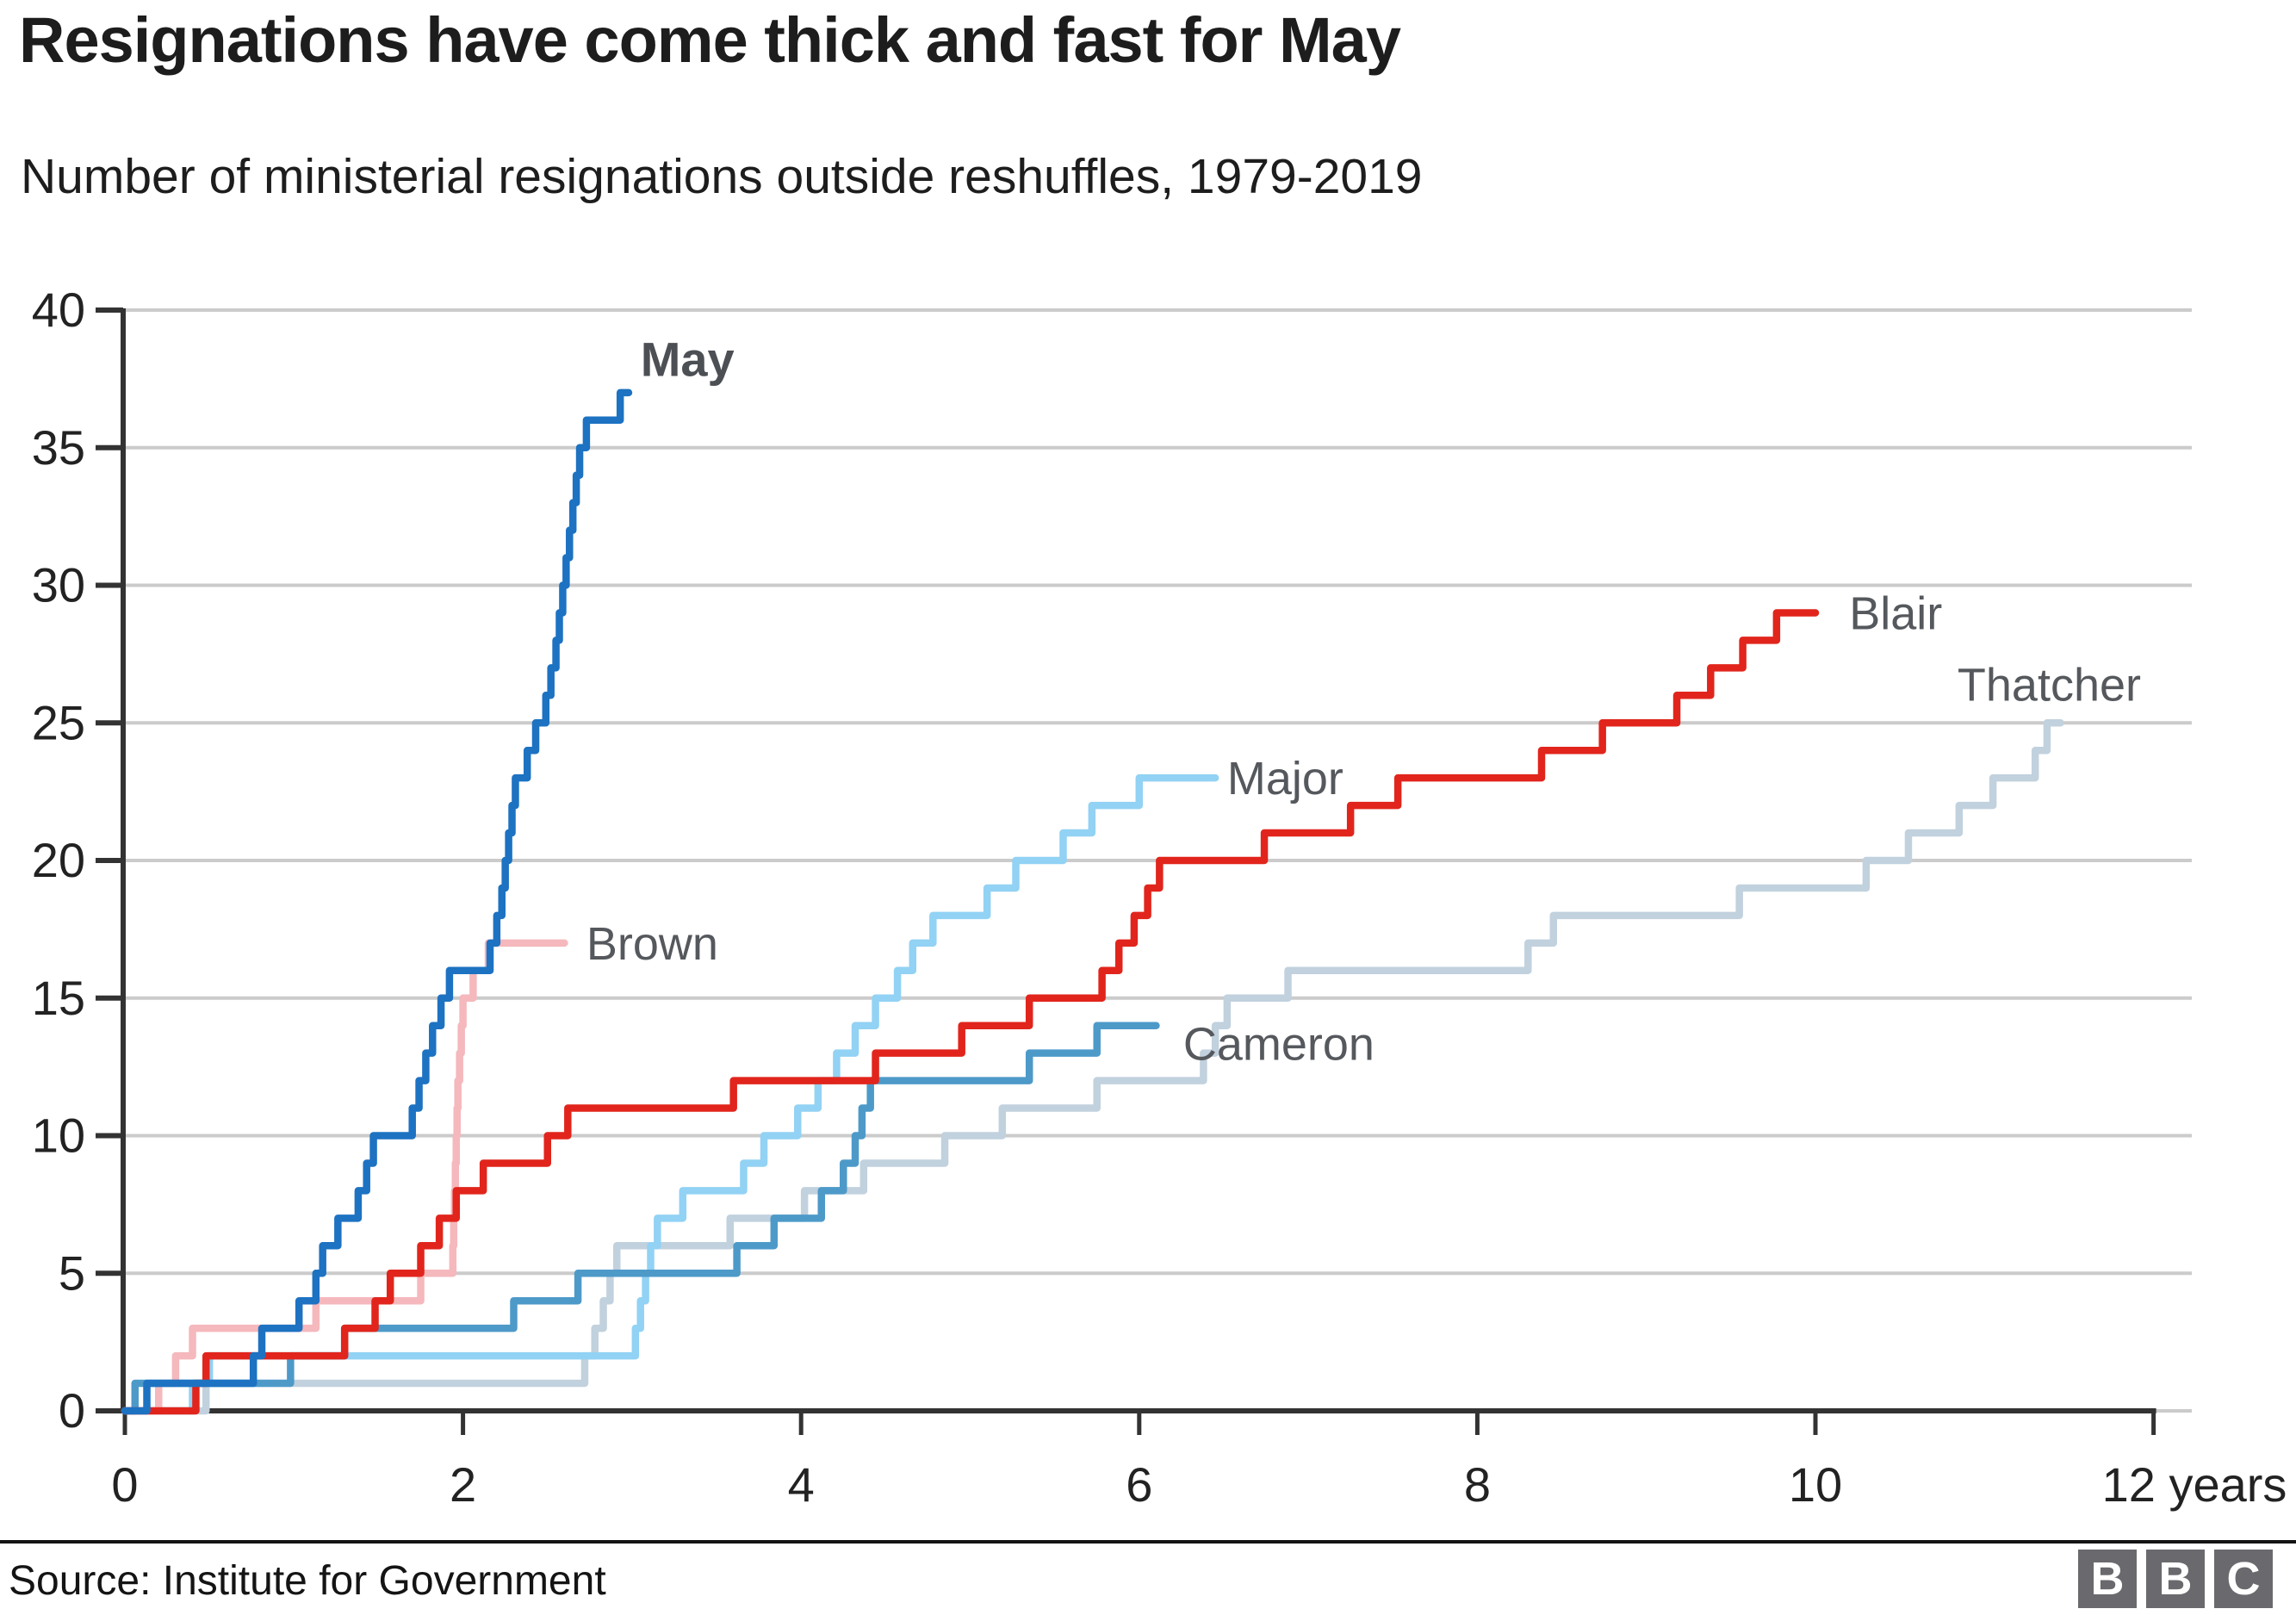  What do you see at coordinates (801, 1484) in the screenshot?
I see `x-tick-label-4: 4` at bounding box center [801, 1484].